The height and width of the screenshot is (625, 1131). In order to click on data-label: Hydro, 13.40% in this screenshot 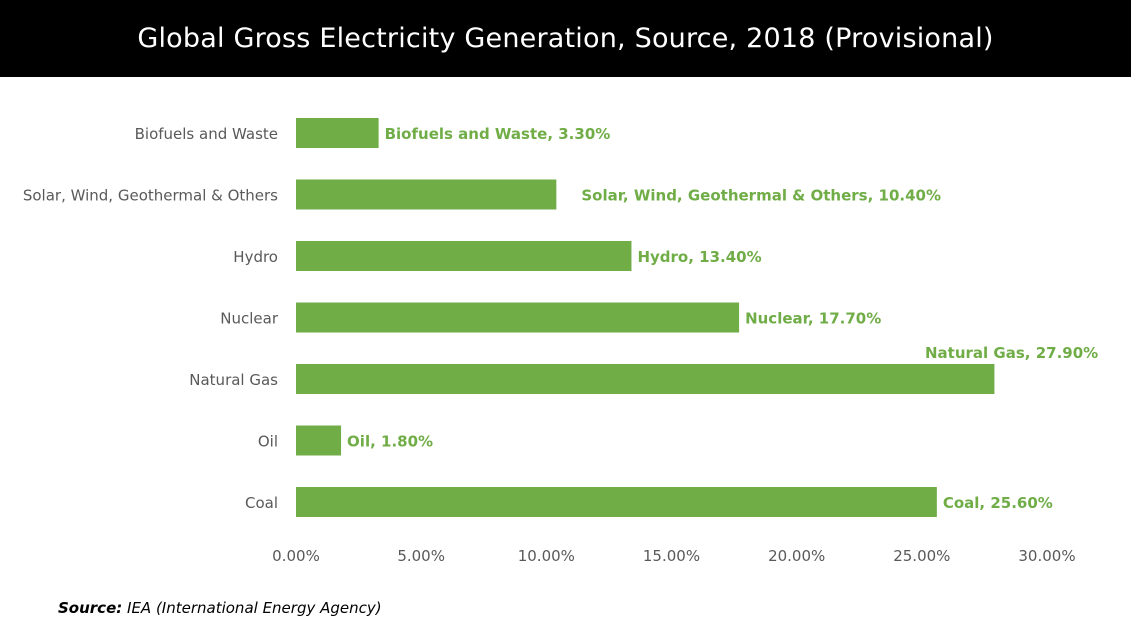, I will do `click(699, 257)`.